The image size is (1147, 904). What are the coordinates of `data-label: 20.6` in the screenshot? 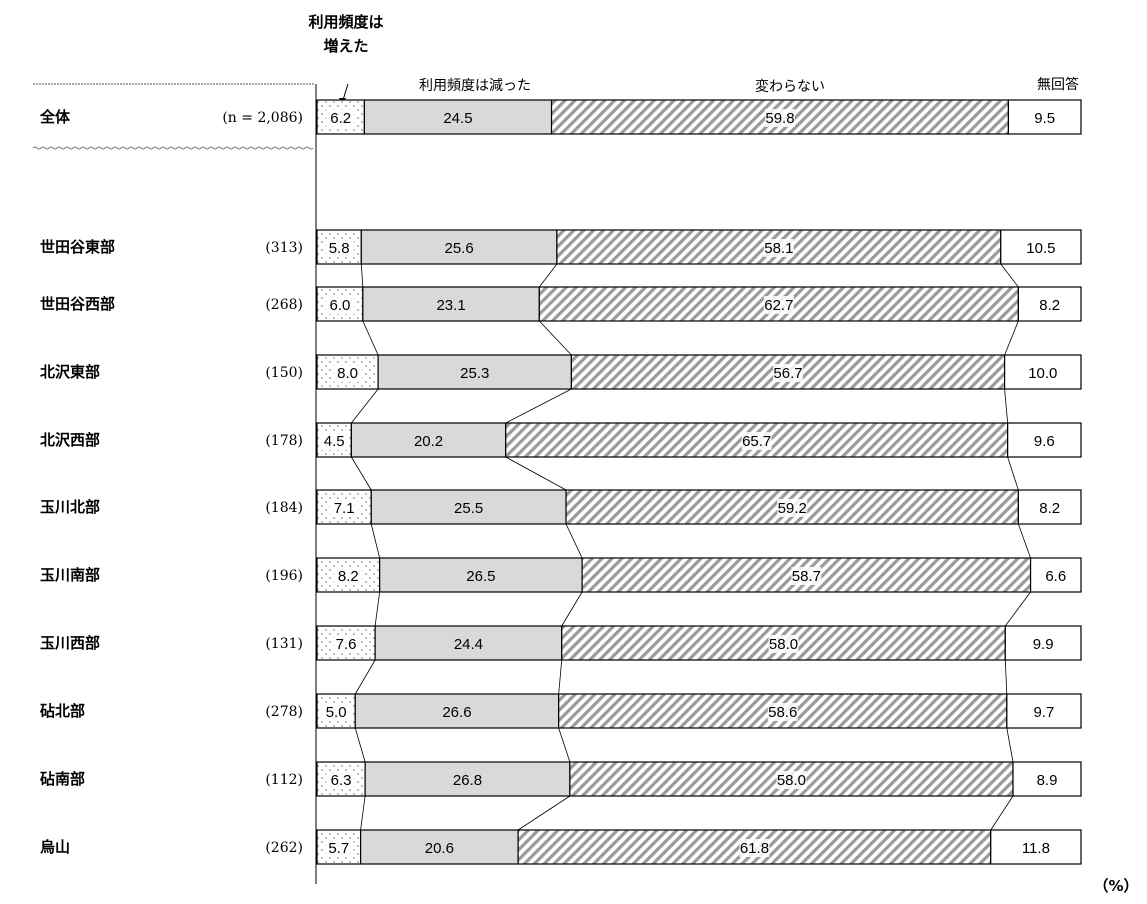 It's located at (439, 848).